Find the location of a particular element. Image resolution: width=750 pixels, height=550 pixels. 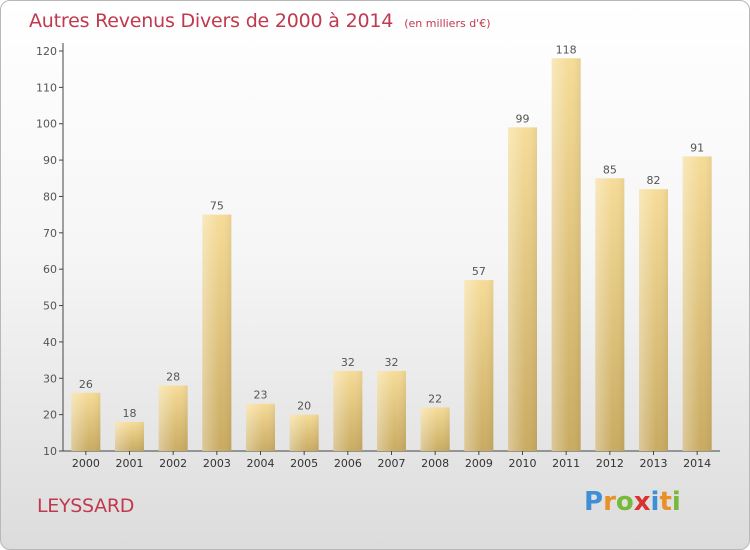

logo-letter: r is located at coordinates (609, 502).